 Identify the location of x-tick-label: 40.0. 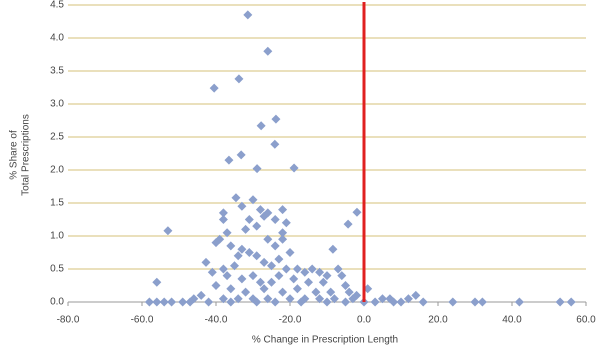
(512, 320).